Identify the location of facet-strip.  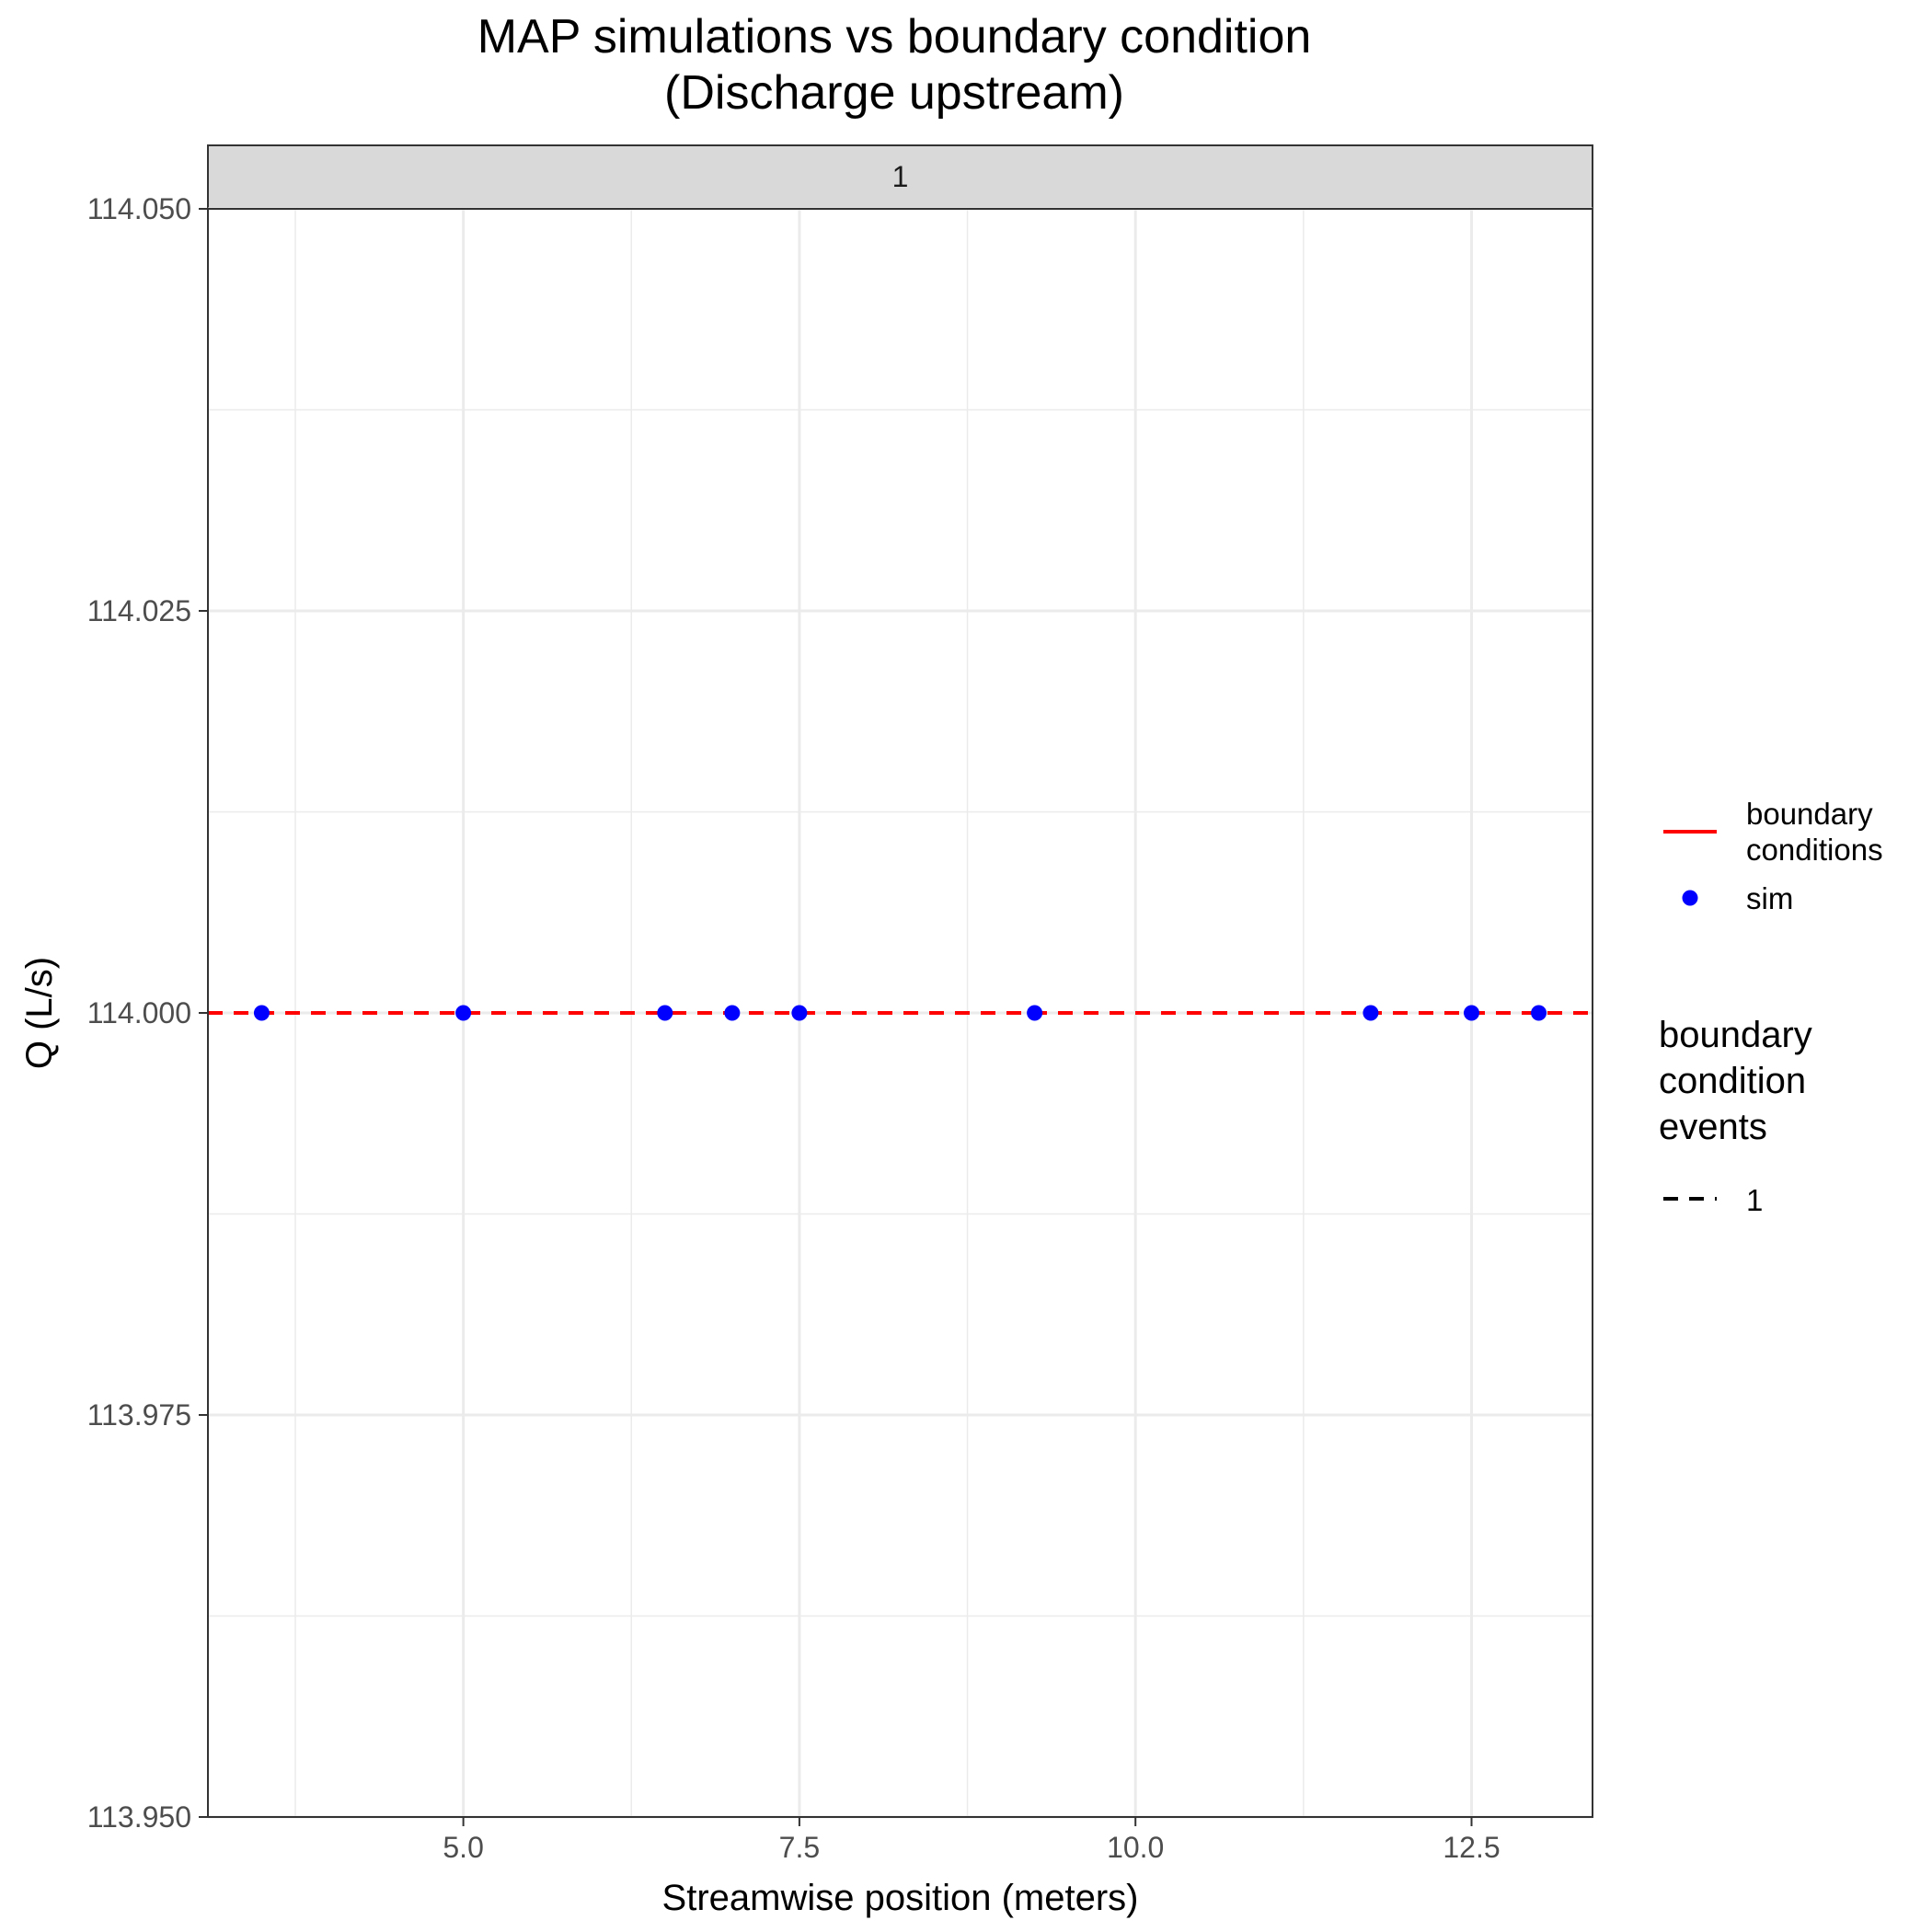
(900, 177).